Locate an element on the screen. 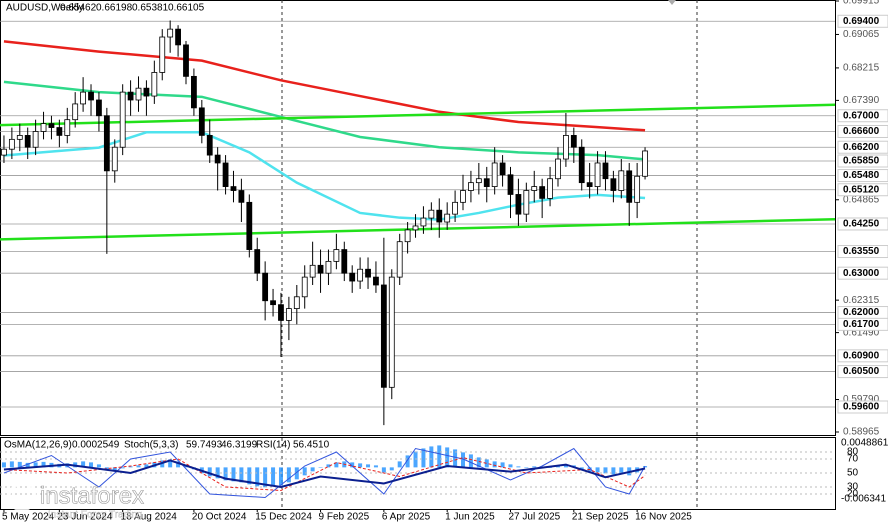  y-tick-label: 0.68215 is located at coordinates (861, 68).